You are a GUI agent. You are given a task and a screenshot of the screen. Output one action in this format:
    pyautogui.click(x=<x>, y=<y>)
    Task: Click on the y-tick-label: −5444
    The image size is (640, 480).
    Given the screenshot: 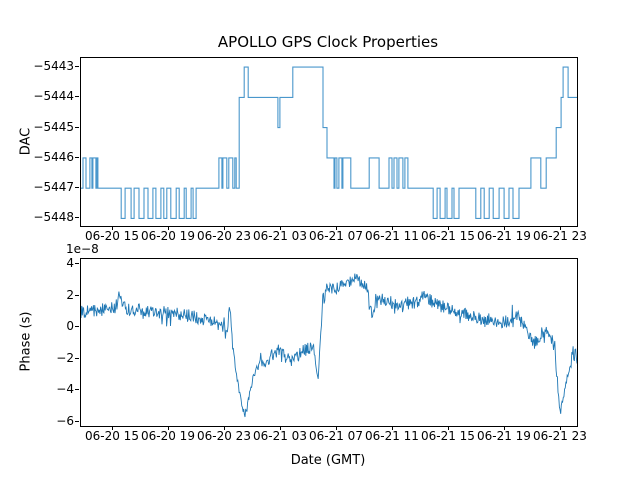 What is the action you would take?
    pyautogui.click(x=53, y=96)
    